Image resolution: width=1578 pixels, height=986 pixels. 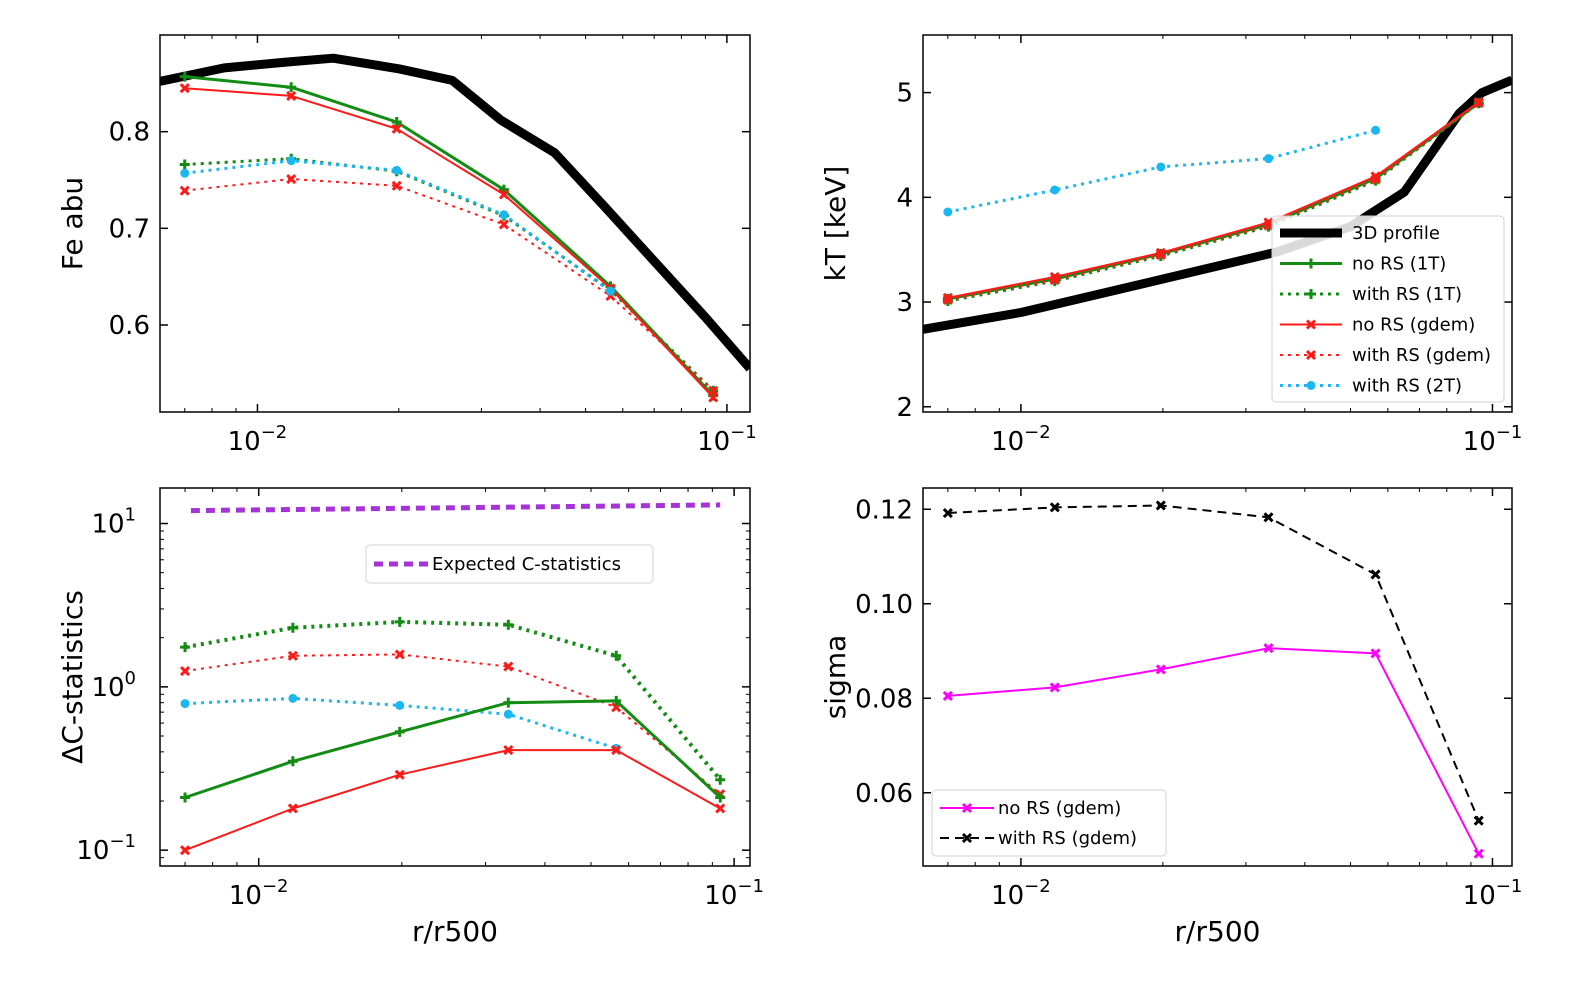 I want to click on y-axis-label: ΔC-statistics, so click(x=72, y=677).